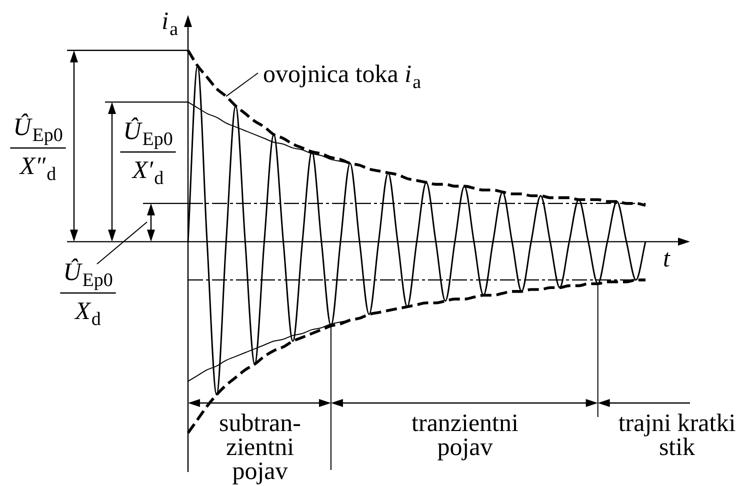 This screenshot has width=742, height=486. Describe the element at coordinates (667, 259) in the screenshot. I see `x-axis-title: t` at that location.